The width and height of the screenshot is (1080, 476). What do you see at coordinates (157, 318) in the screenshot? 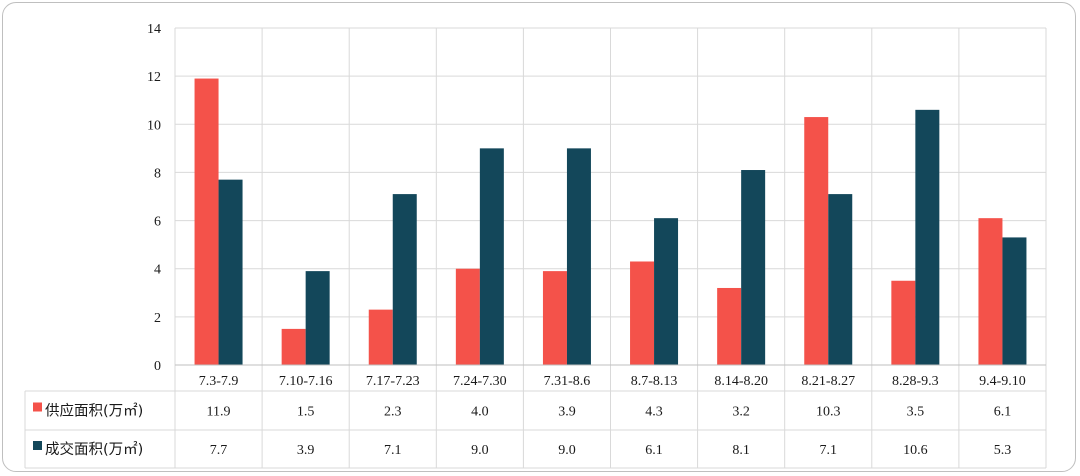
I see `y-tick-label: 2` at bounding box center [157, 318].